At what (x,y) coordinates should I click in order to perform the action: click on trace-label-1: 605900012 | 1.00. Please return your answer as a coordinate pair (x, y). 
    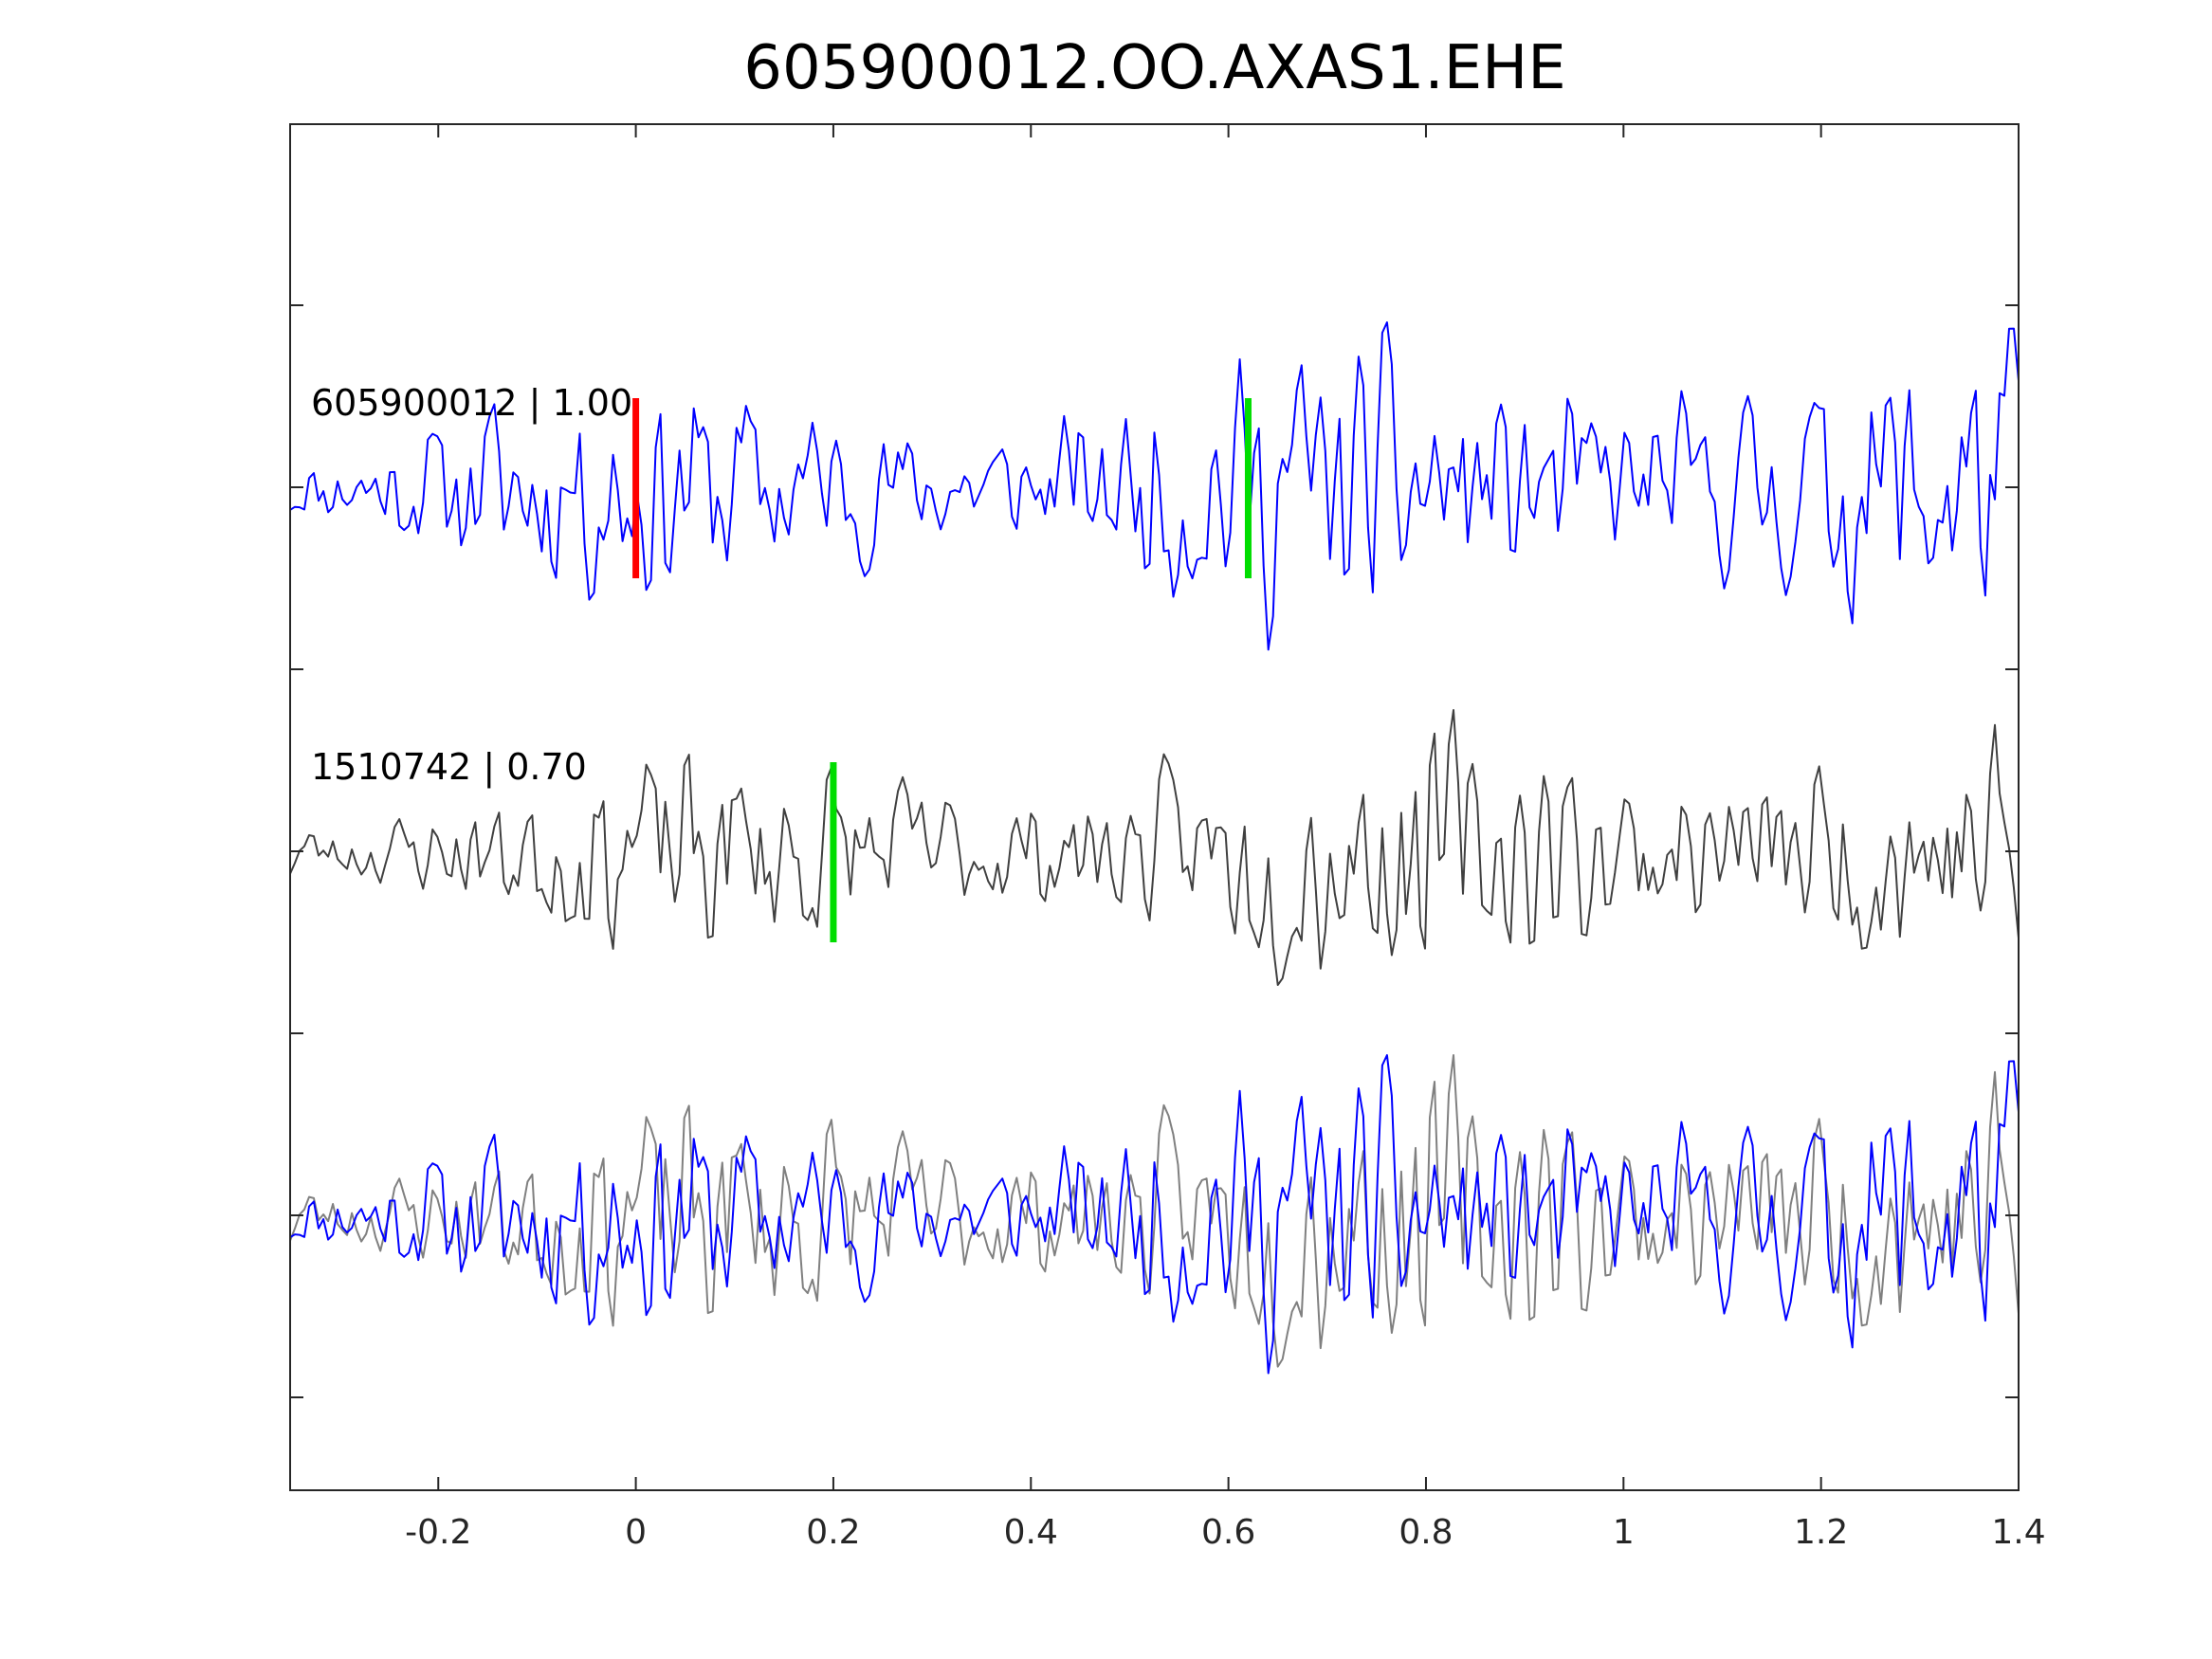
    Looking at the image, I should click on (471, 403).